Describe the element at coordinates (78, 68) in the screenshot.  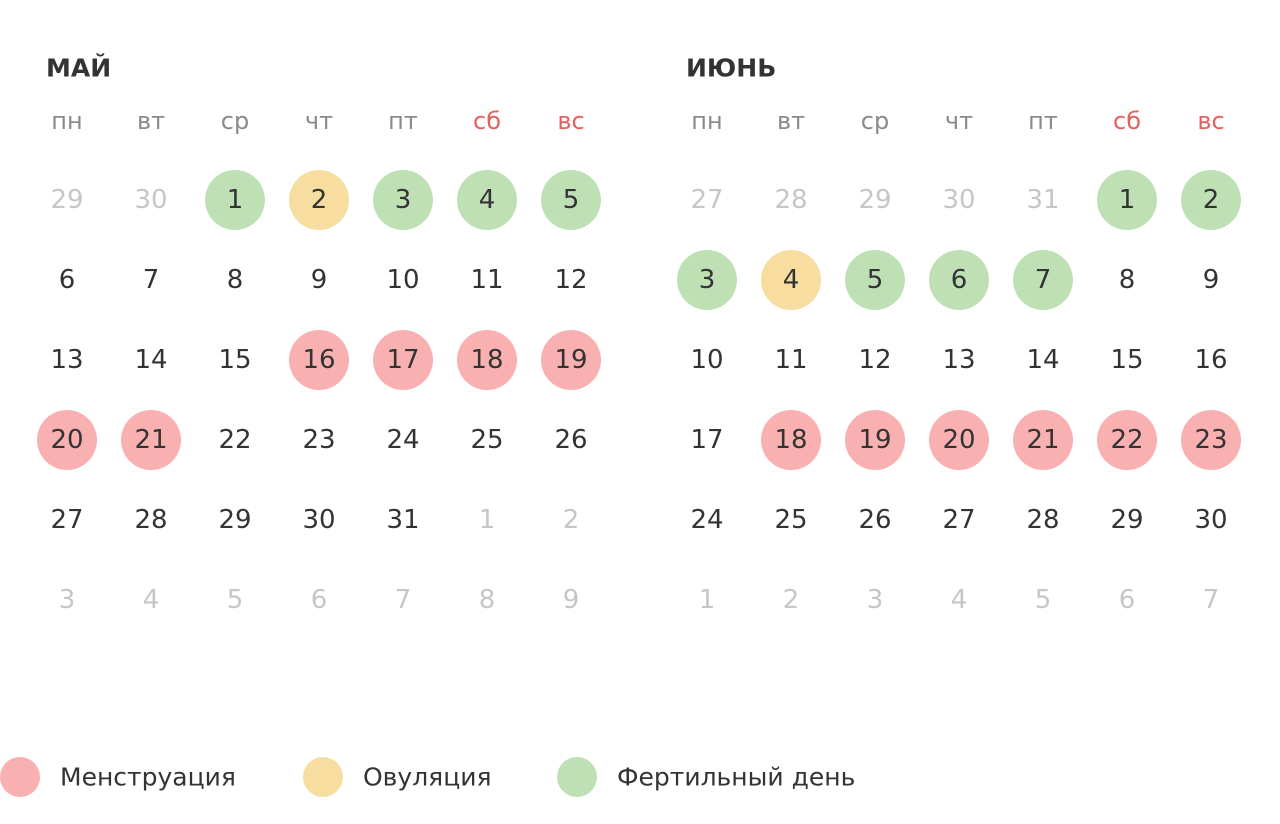
I see `month-title: МАЙ` at that location.